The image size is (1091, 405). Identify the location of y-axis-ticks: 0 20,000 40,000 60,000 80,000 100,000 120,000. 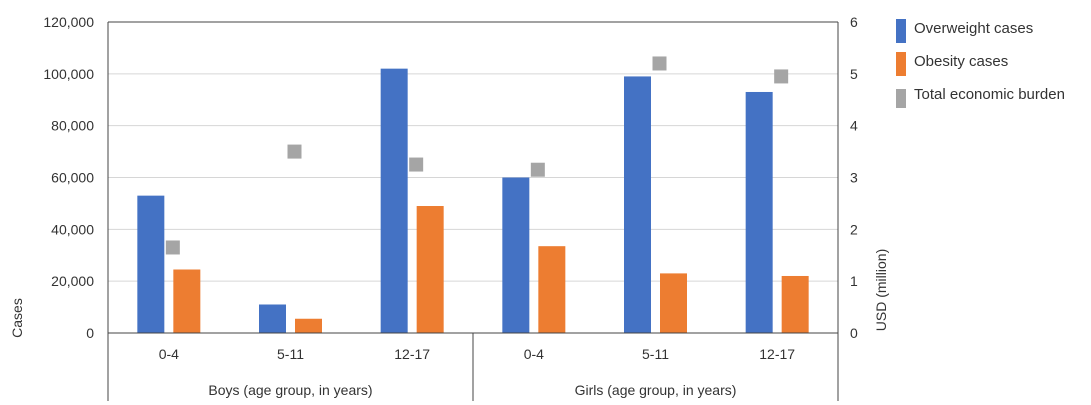
(68, 177).